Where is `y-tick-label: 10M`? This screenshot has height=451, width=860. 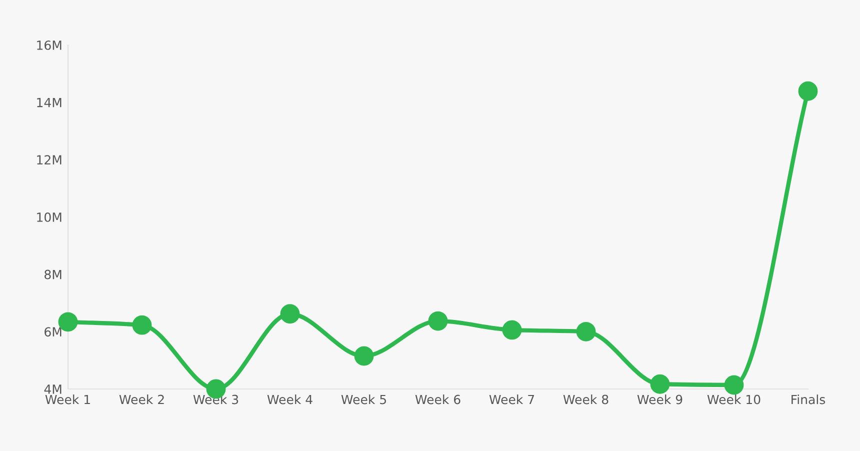 y-tick-label: 10M is located at coordinates (49, 217).